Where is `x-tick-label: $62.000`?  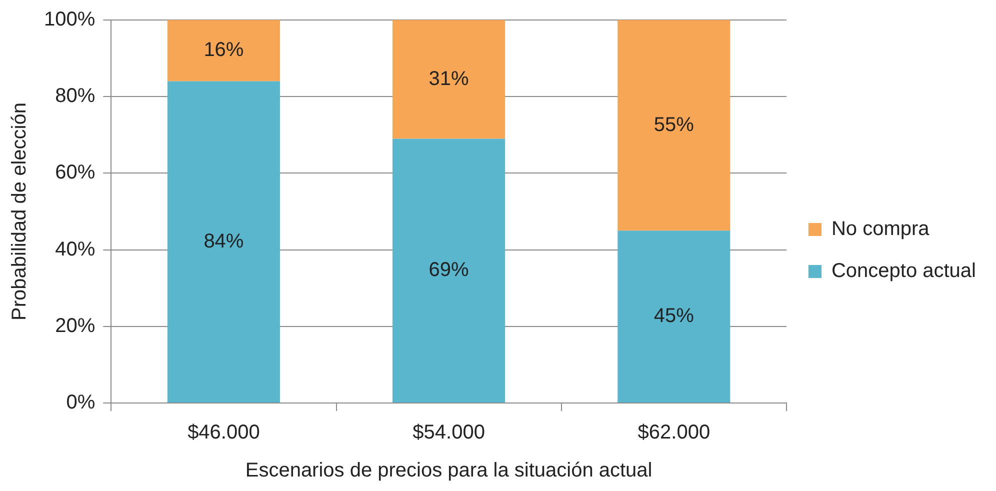 x-tick-label: $62.000 is located at coordinates (674, 433).